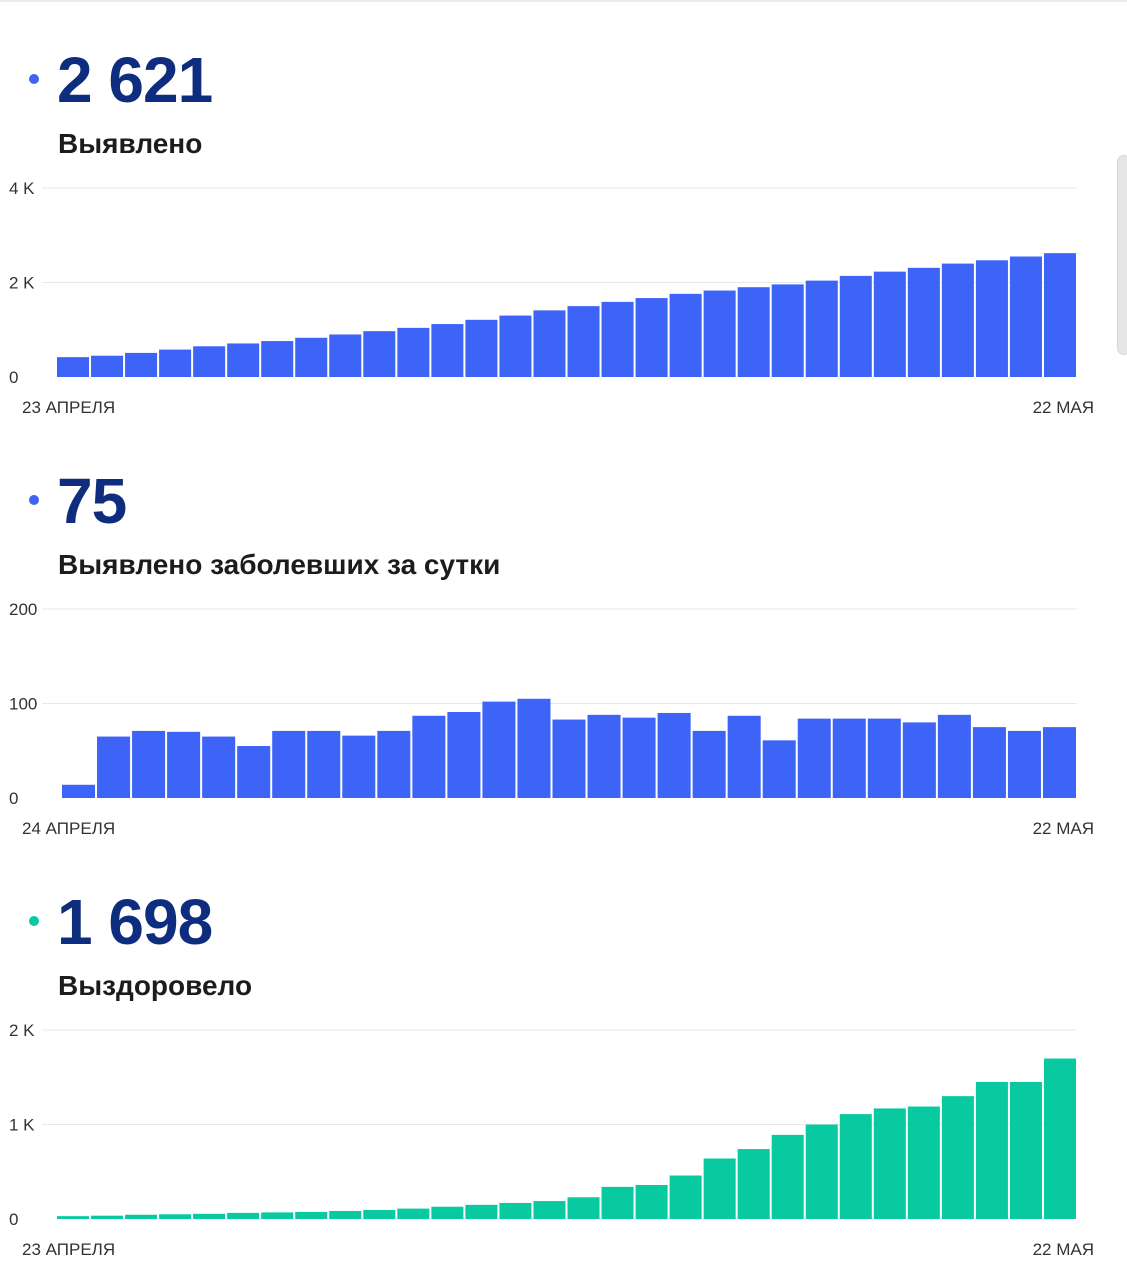  What do you see at coordinates (1122, 255) in the screenshot?
I see `scrollbar-thumb` at bounding box center [1122, 255].